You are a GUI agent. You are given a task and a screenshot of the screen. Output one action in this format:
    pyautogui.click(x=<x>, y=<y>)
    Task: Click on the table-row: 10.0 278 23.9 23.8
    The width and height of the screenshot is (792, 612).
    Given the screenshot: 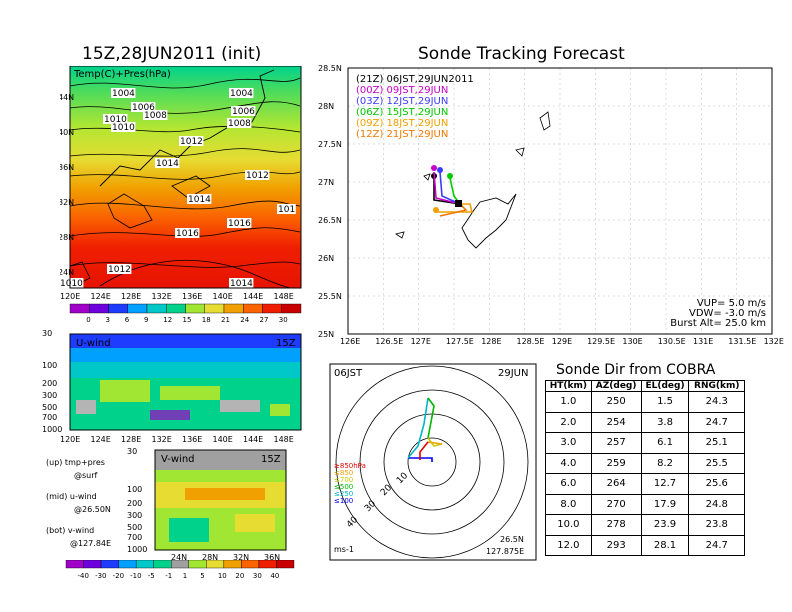 What is the action you would take?
    pyautogui.click(x=645, y=525)
    